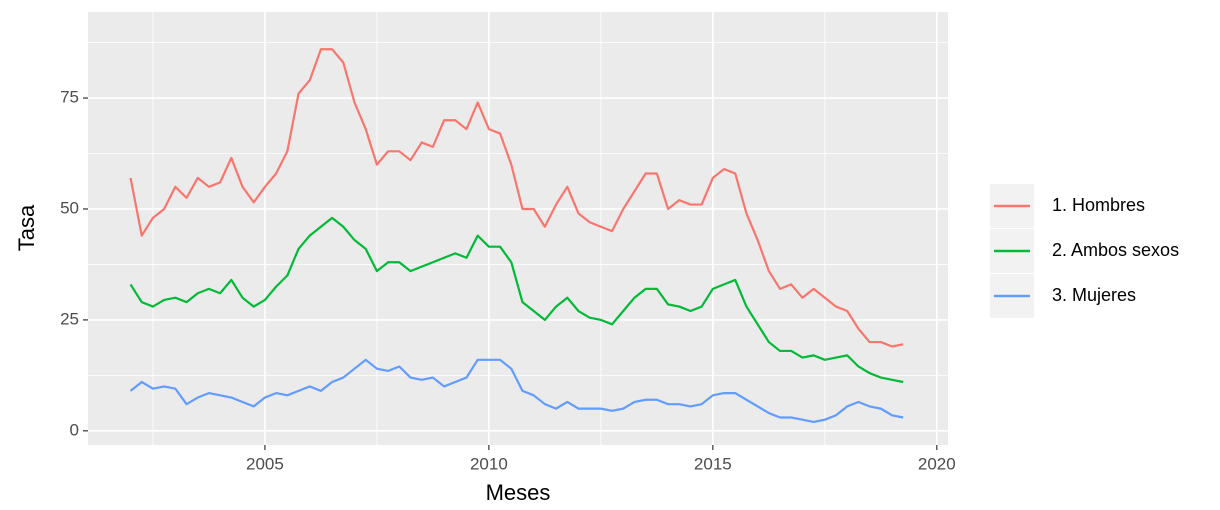  Describe the element at coordinates (518, 492) in the screenshot. I see `x-axis-title: Meses` at that location.